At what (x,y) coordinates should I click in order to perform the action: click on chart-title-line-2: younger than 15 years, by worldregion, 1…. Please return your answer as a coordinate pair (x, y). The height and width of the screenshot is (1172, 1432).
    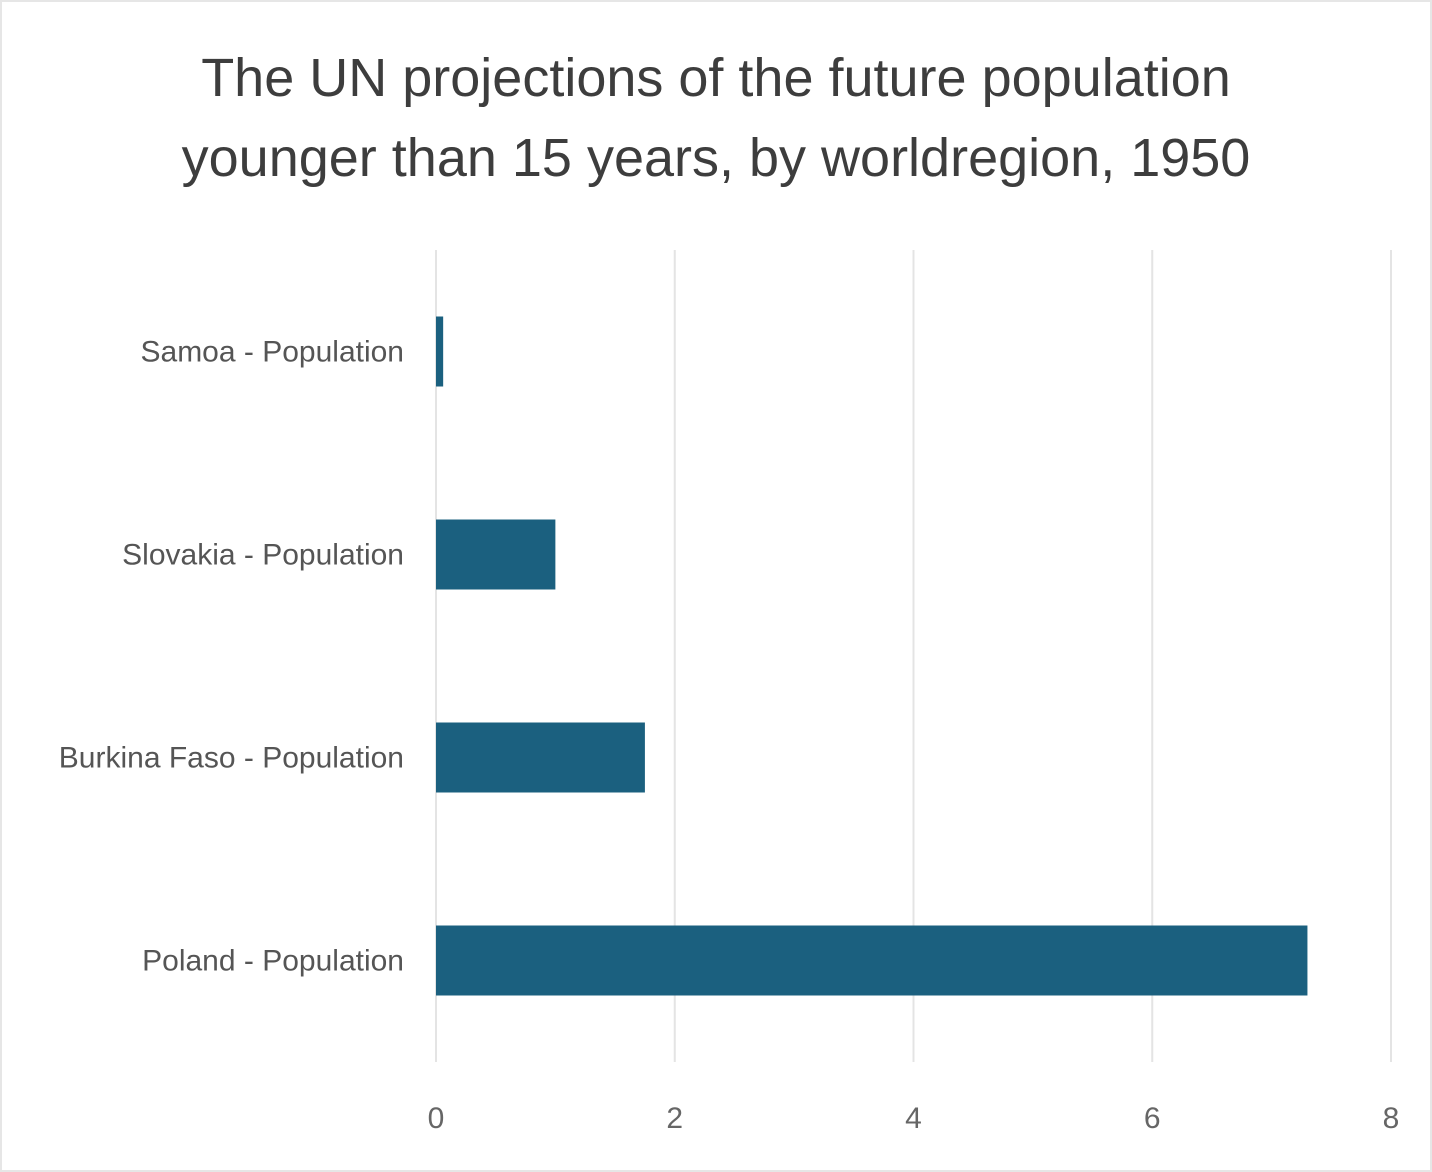
    Looking at the image, I should click on (716, 158).